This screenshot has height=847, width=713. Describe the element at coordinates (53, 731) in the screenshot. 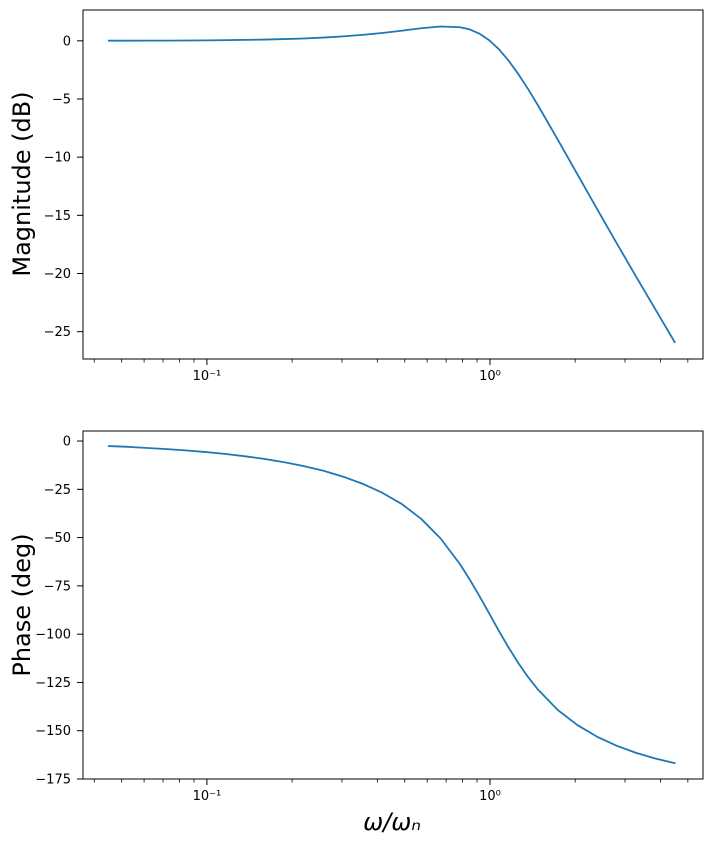

I see `y-tick-label: −150` at that location.